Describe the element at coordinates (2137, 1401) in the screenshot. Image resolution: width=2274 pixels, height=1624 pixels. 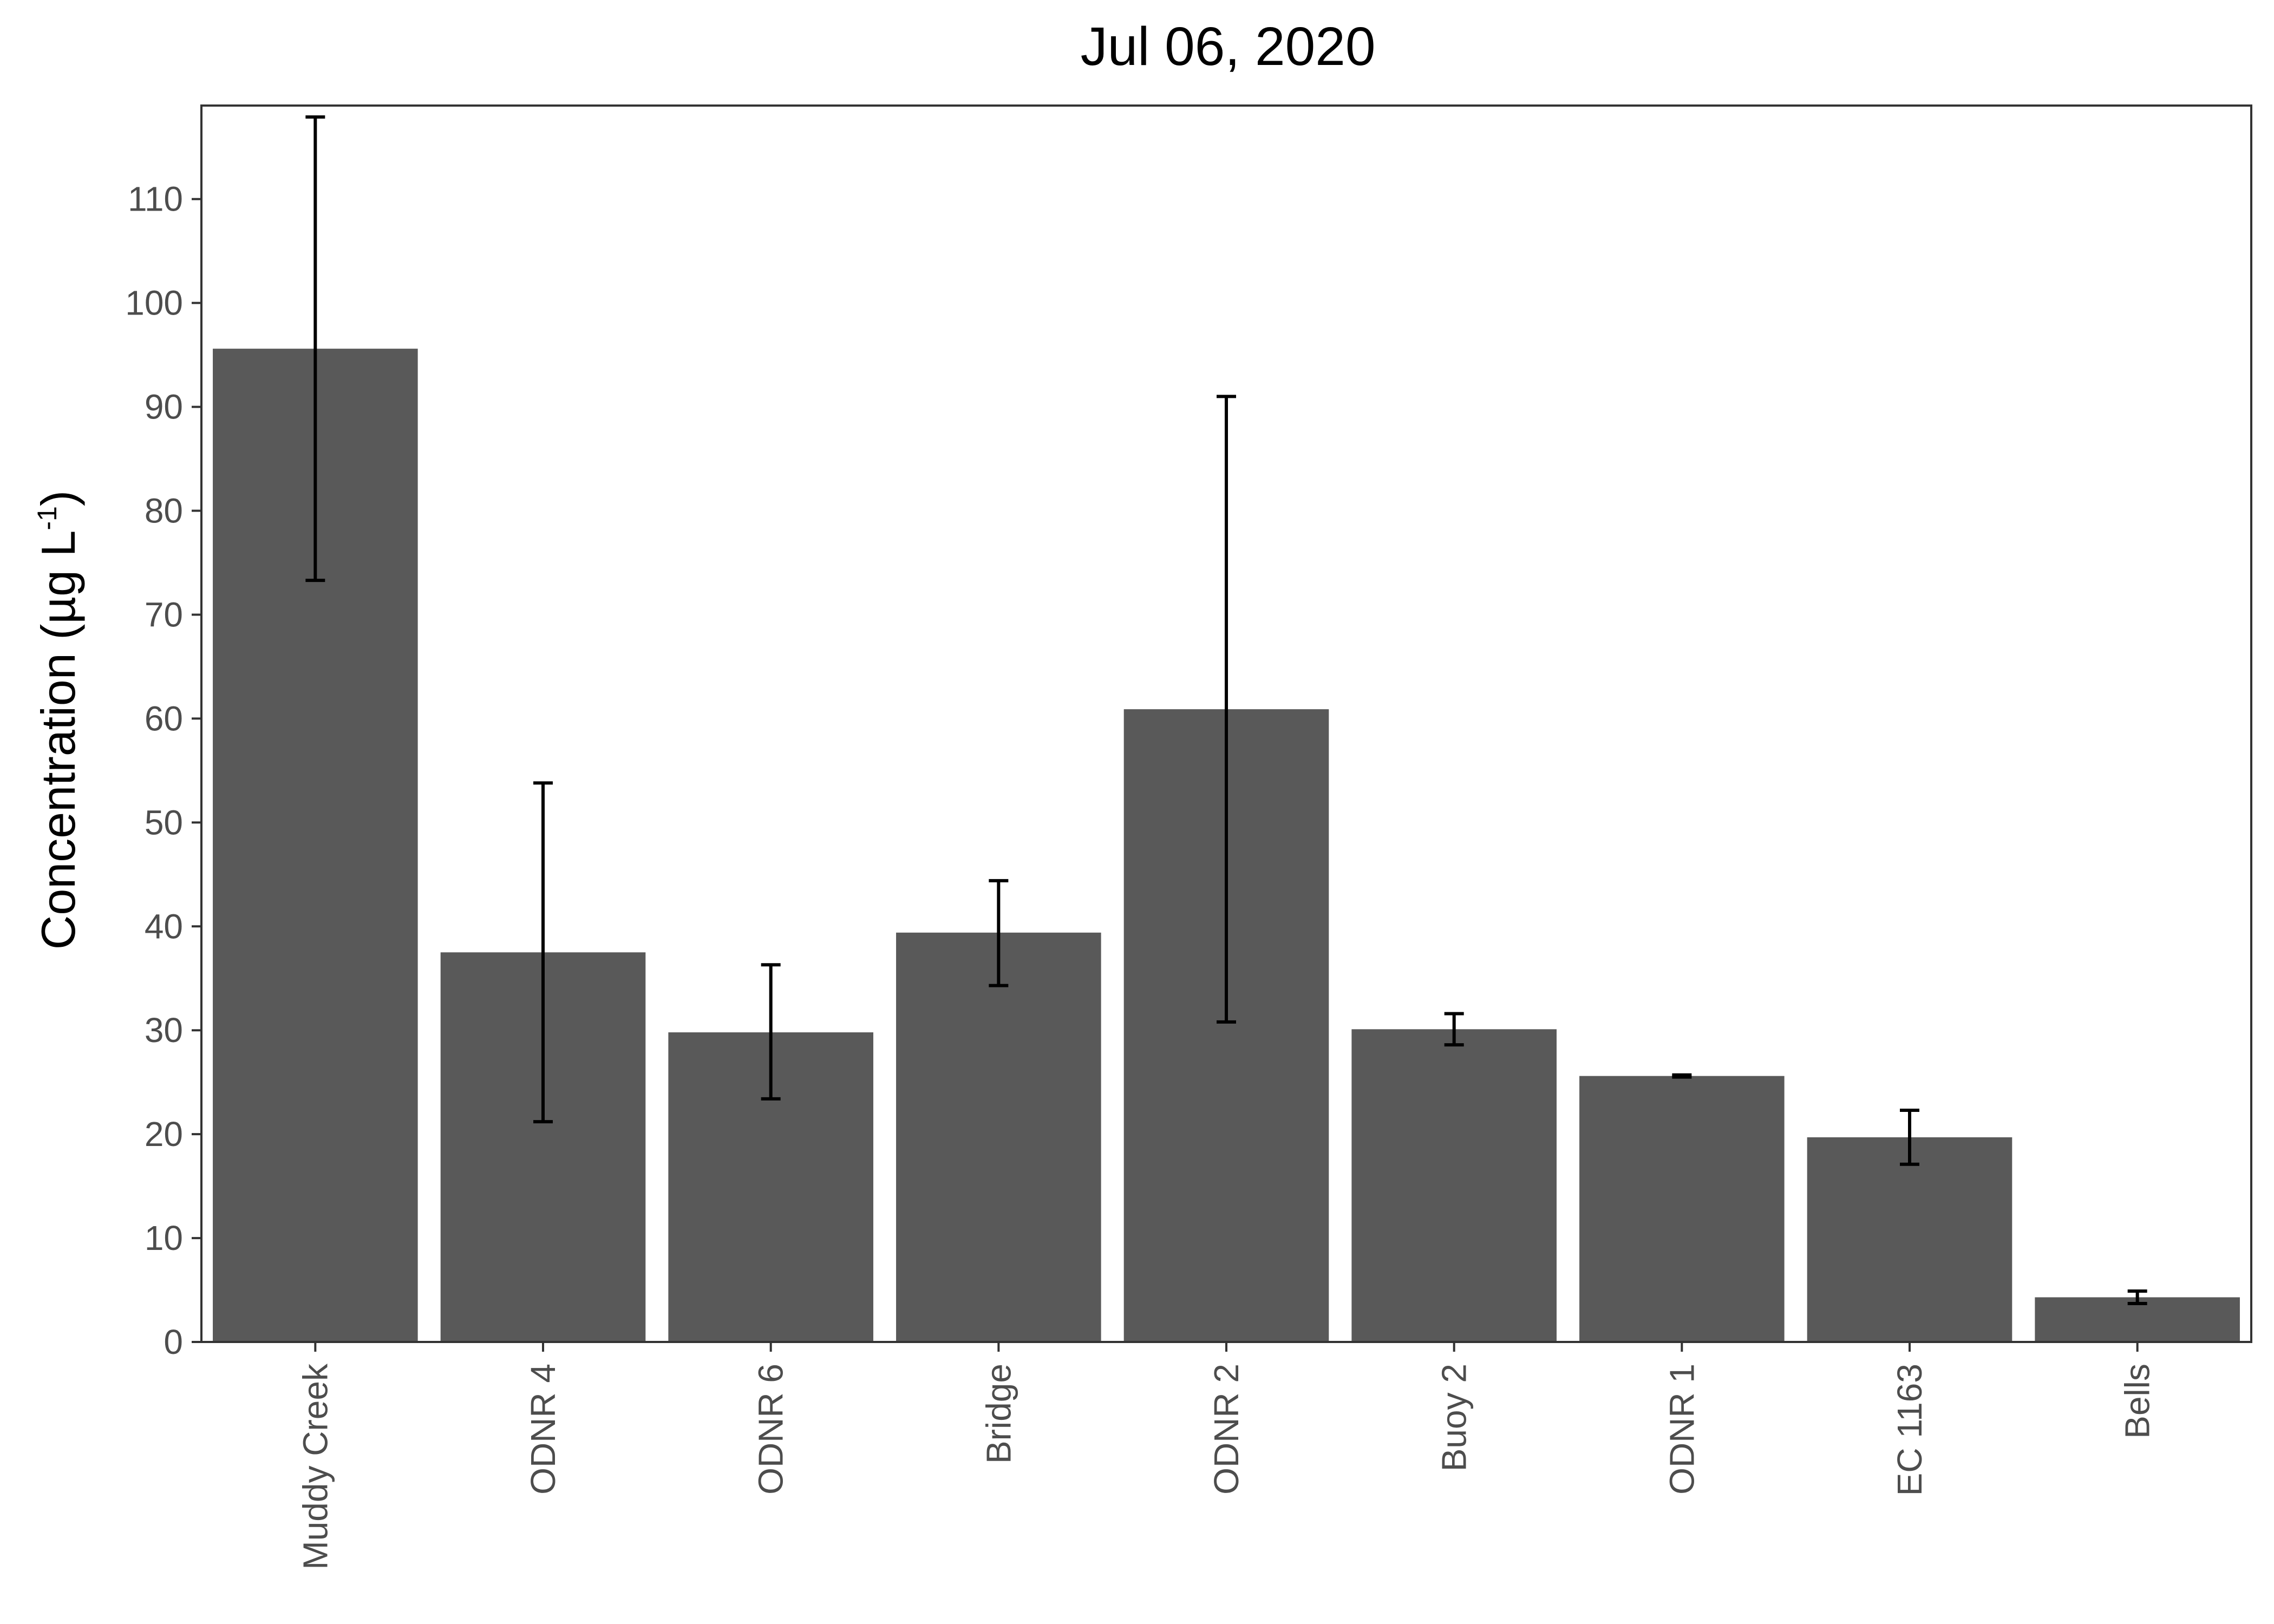
I see `x-tick-label: Bells` at that location.